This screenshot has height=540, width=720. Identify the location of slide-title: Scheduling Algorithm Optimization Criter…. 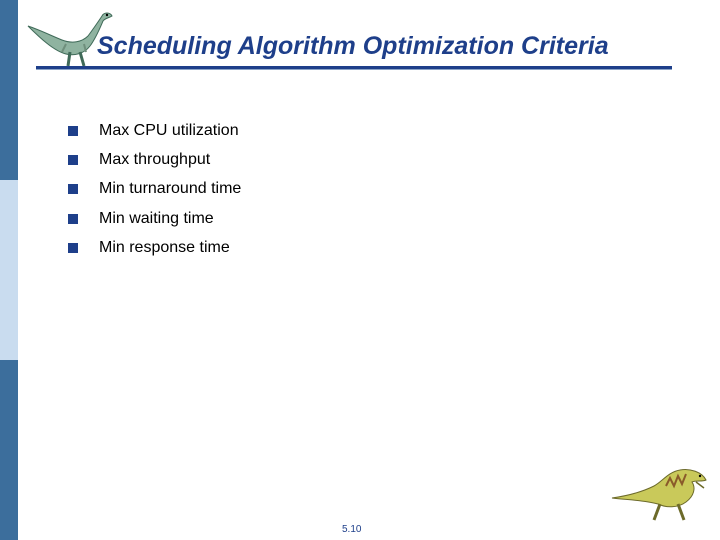
(353, 46).